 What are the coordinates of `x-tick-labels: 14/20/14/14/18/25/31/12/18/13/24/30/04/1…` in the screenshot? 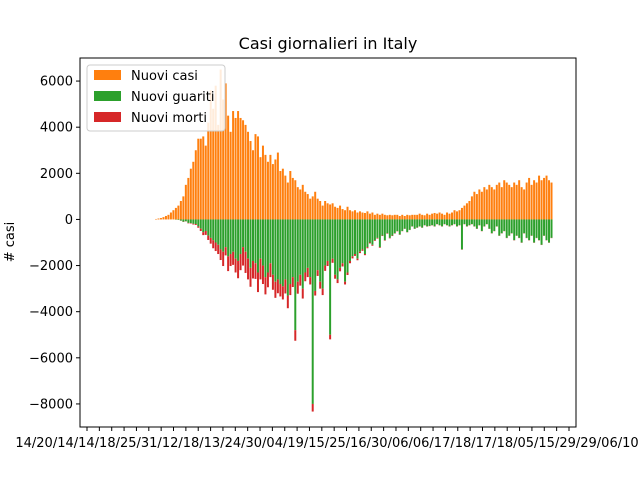 It's located at (326, 443).